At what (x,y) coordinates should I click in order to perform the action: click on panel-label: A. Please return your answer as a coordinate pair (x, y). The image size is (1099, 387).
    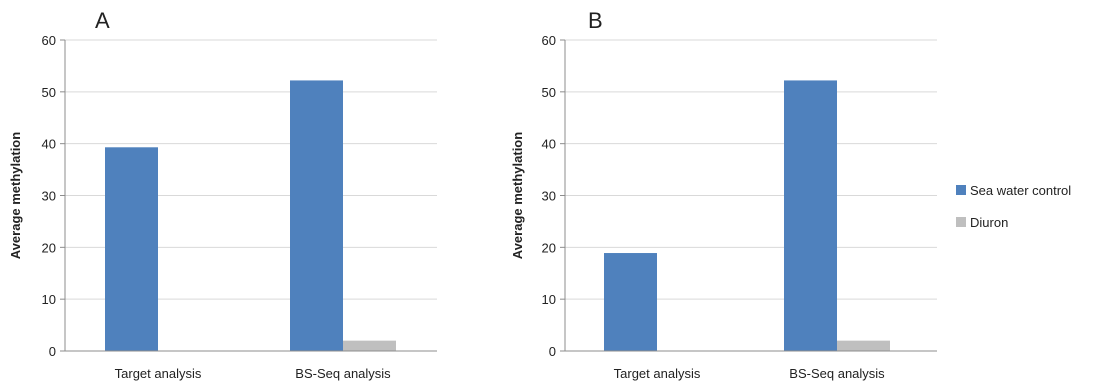
    Looking at the image, I should click on (102, 20).